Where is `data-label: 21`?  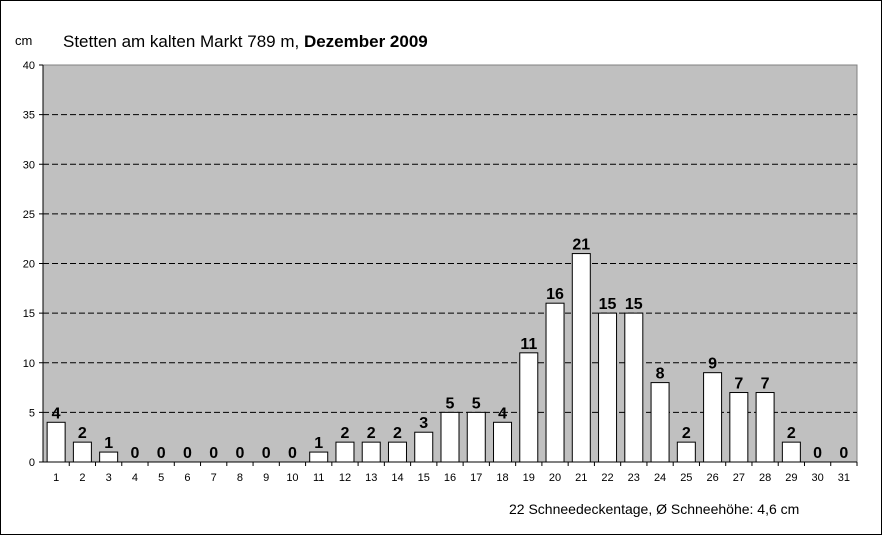
data-label: 21 is located at coordinates (581, 245).